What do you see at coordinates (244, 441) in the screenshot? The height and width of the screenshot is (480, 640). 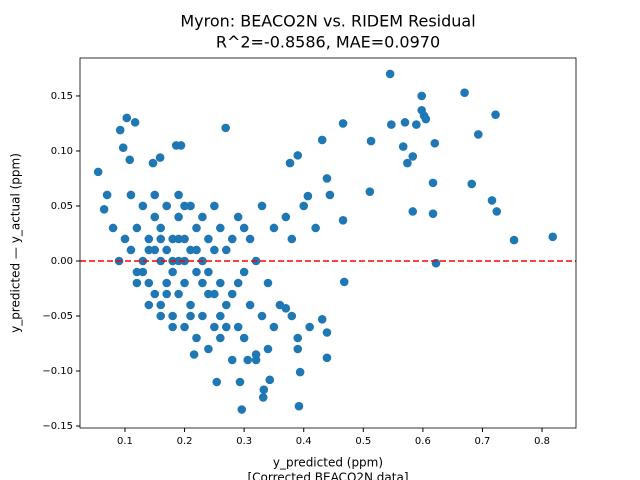 I see `x-tick-label: 0.3` at bounding box center [244, 441].